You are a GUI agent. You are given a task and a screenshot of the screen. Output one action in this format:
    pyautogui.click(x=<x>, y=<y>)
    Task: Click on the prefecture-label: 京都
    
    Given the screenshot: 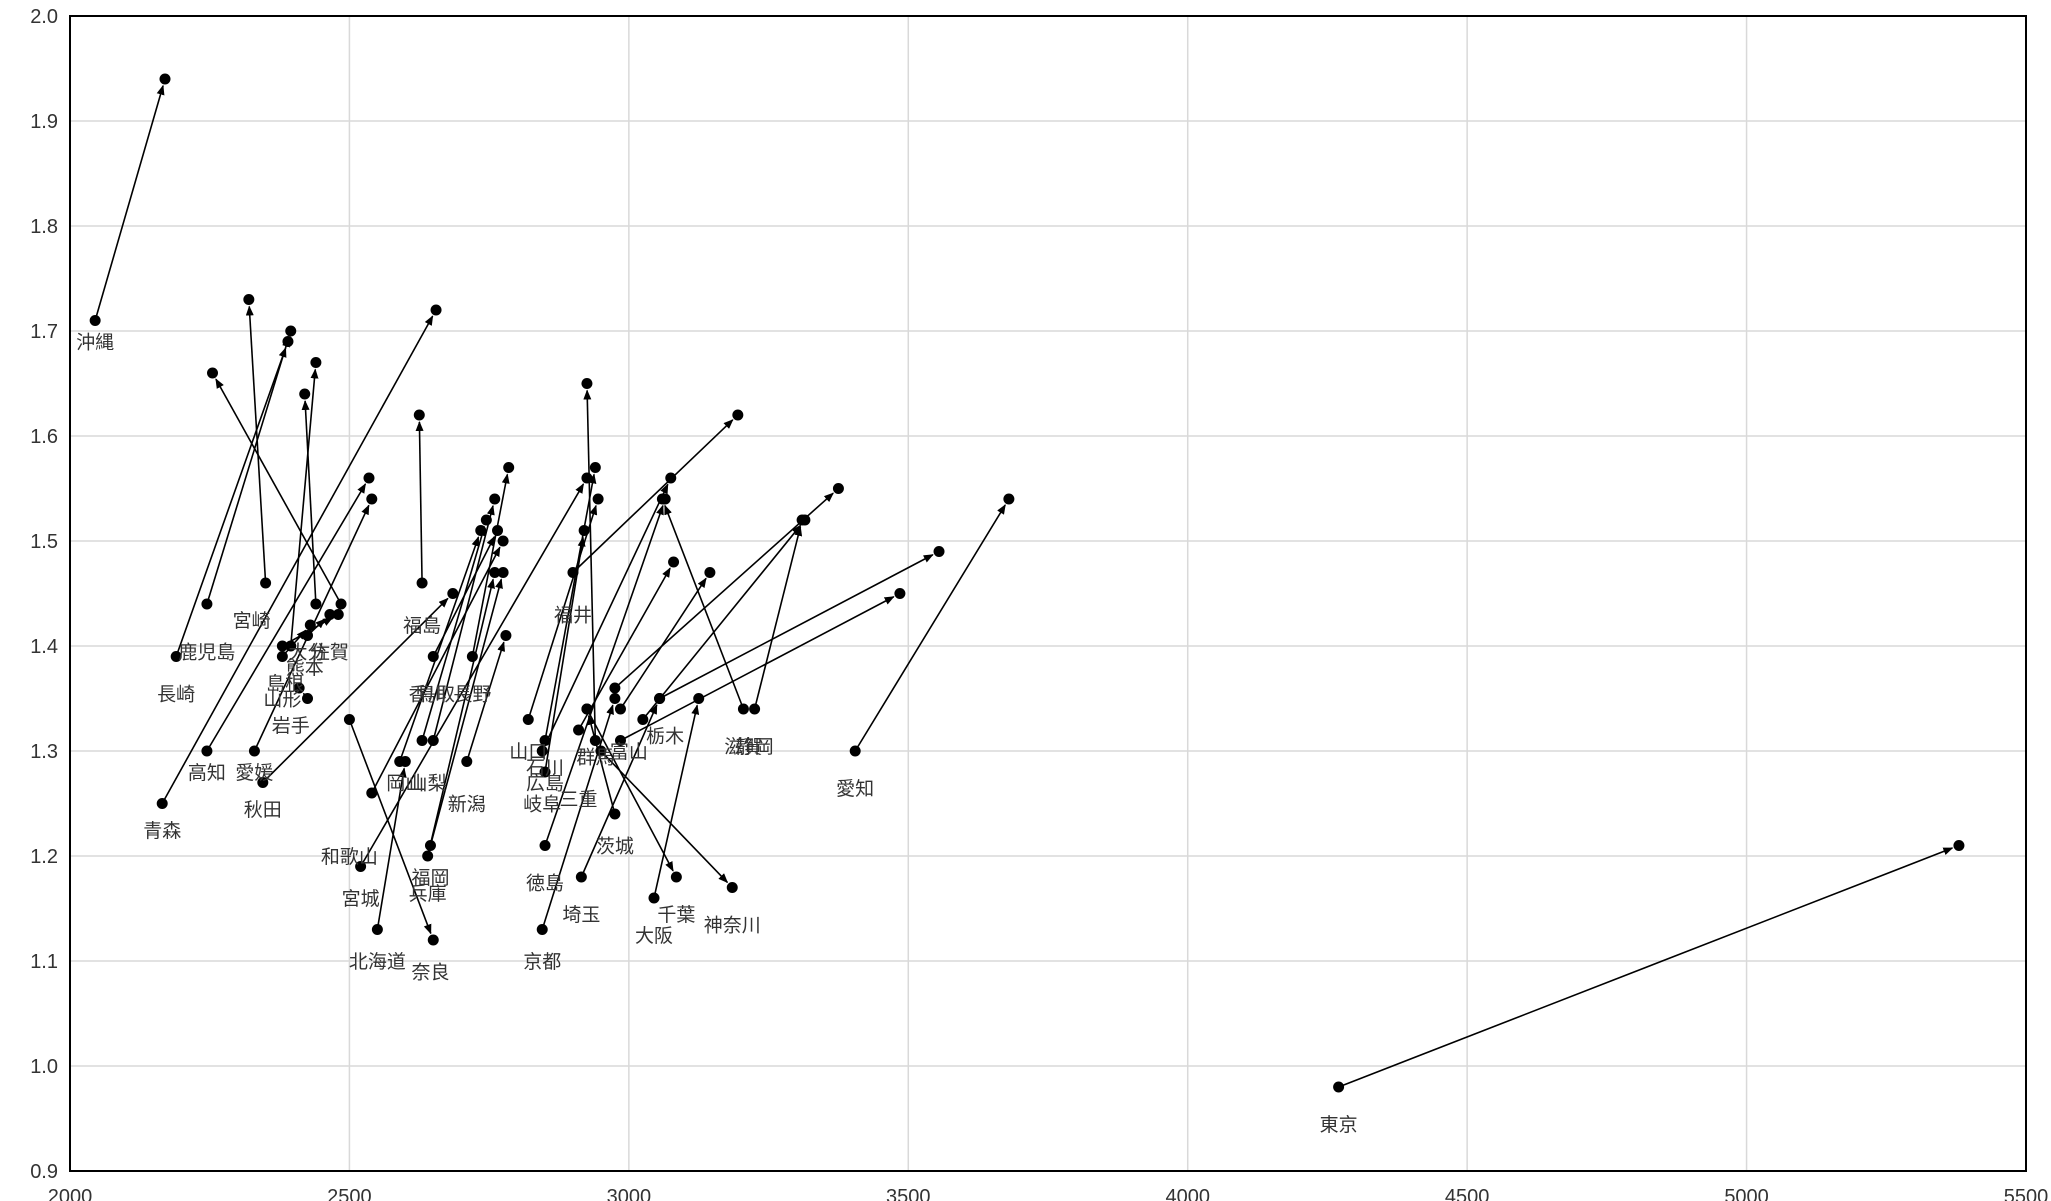 What is the action you would take?
    pyautogui.click(x=542, y=962)
    